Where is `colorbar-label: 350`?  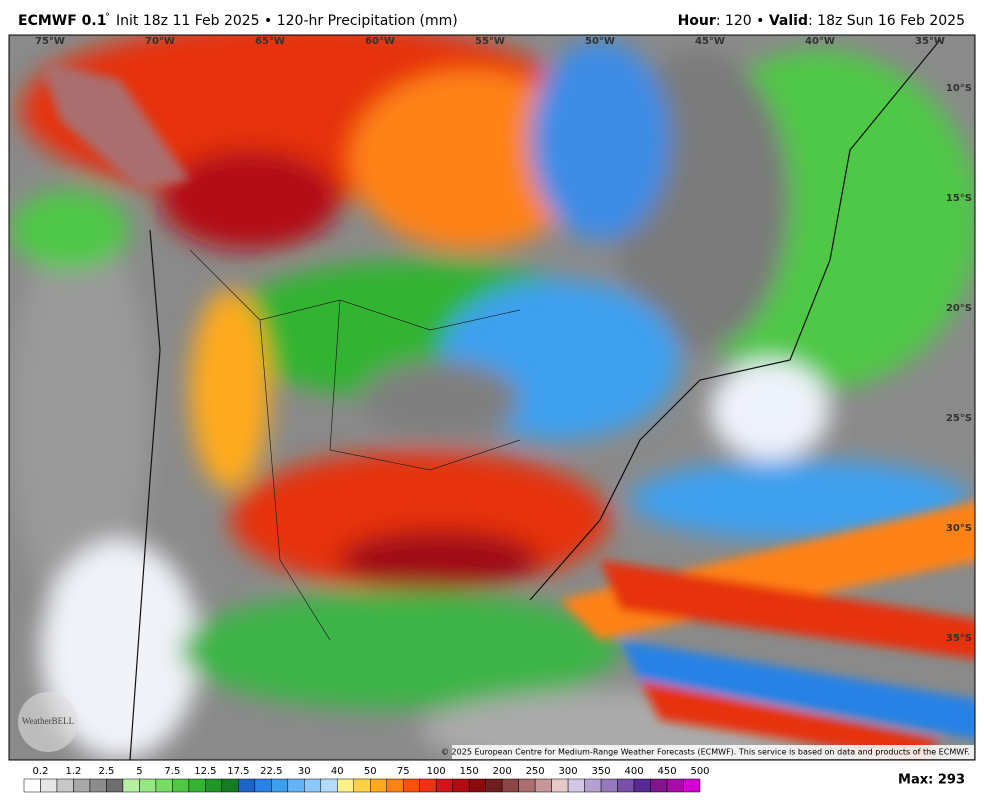 colorbar-label: 350 is located at coordinates (601, 771).